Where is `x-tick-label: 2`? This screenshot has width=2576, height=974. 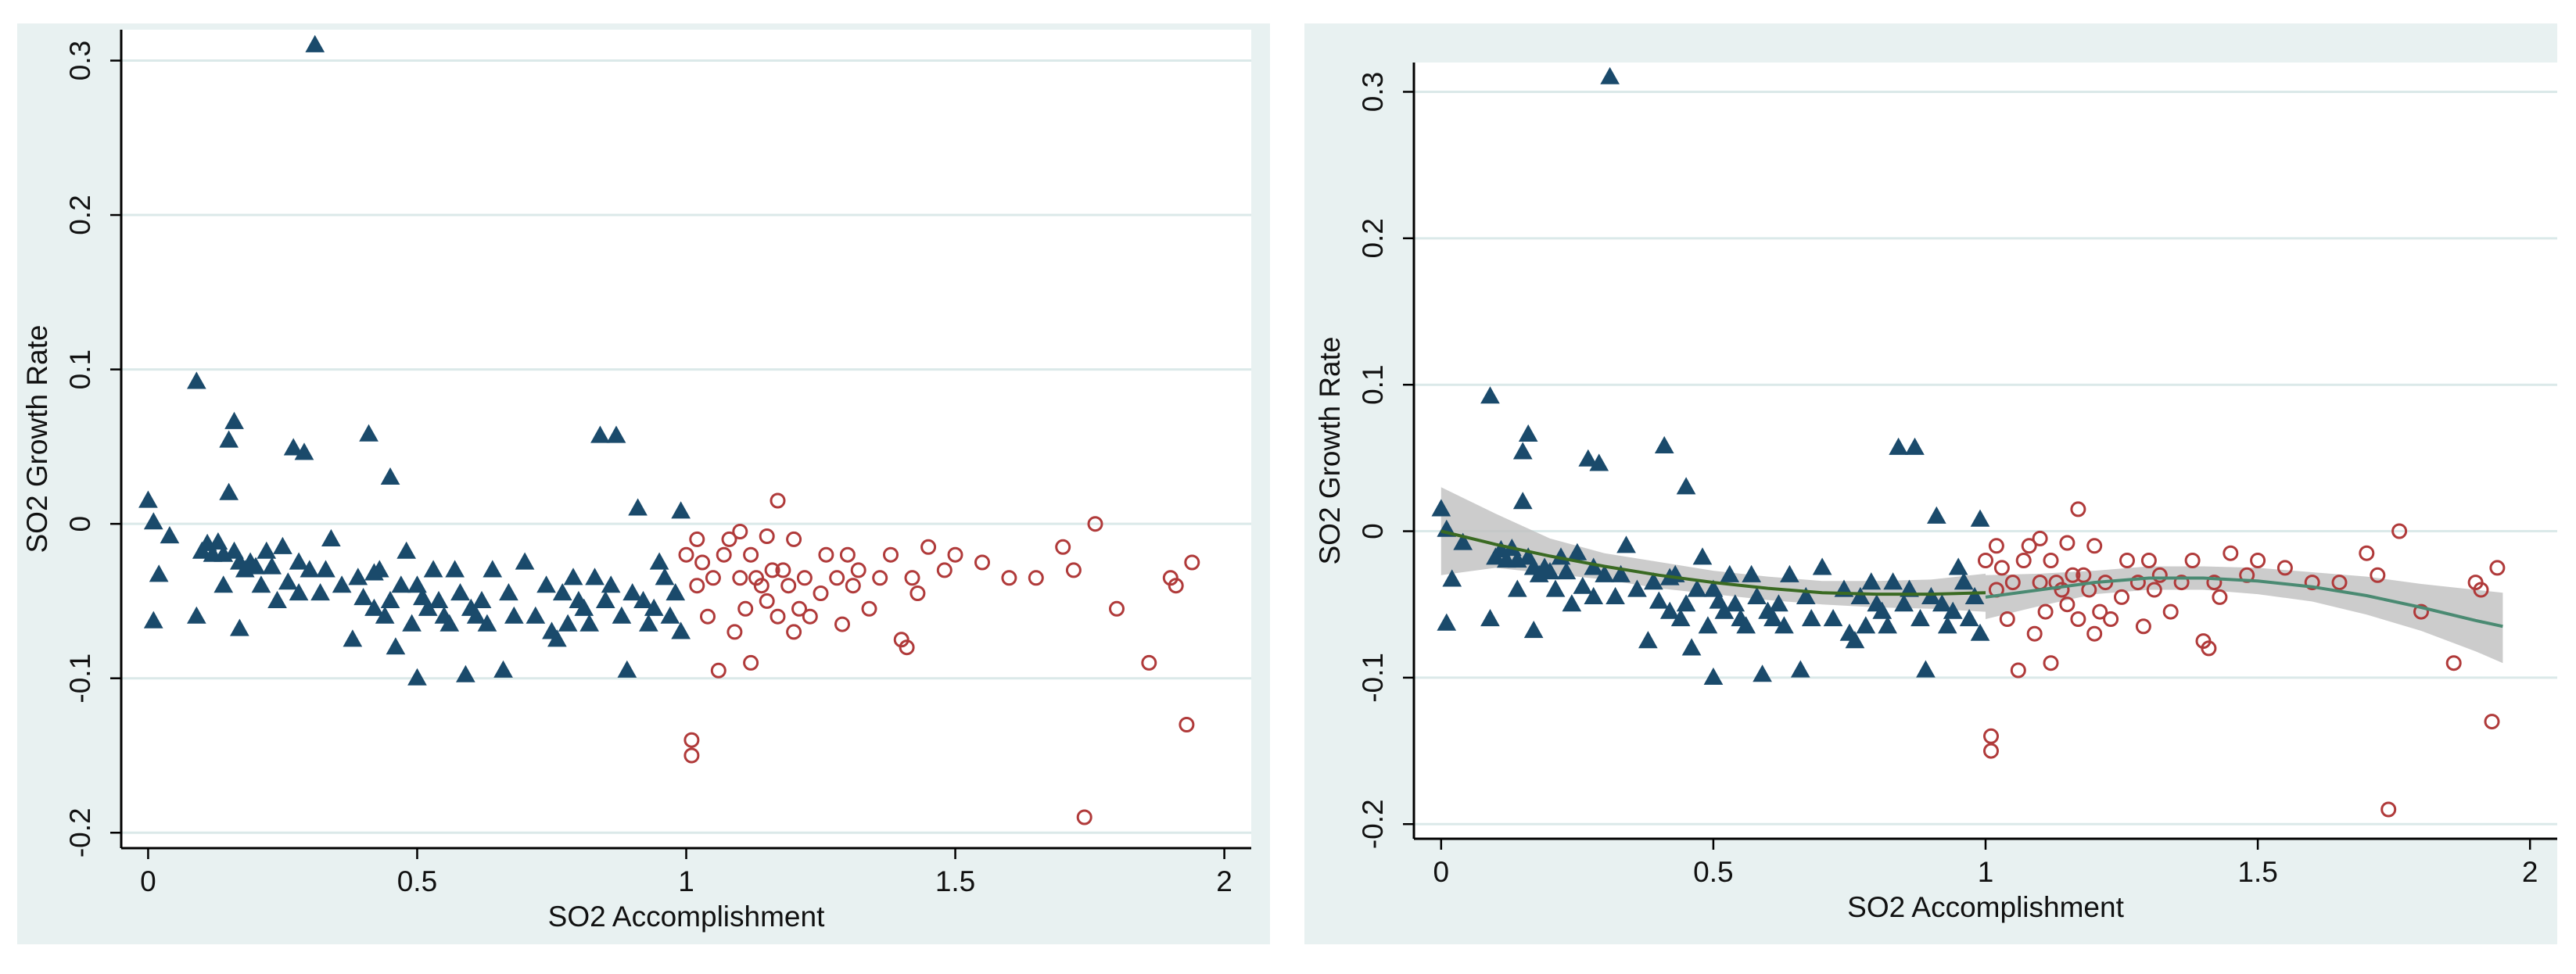
x-tick-label: 2 is located at coordinates (2530, 872).